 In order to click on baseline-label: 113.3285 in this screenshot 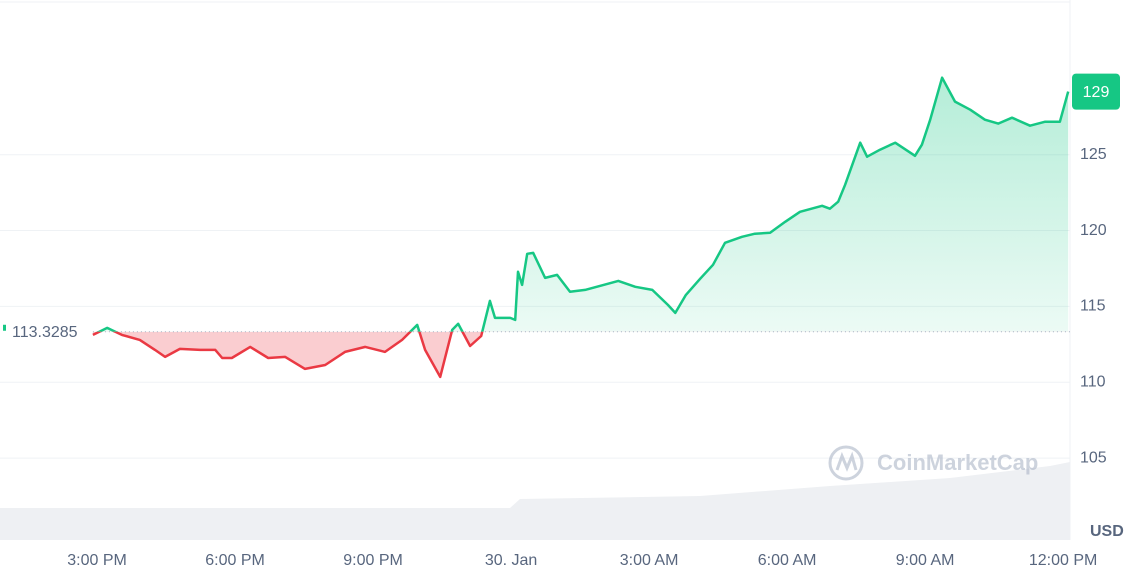, I will do `click(45, 332)`.